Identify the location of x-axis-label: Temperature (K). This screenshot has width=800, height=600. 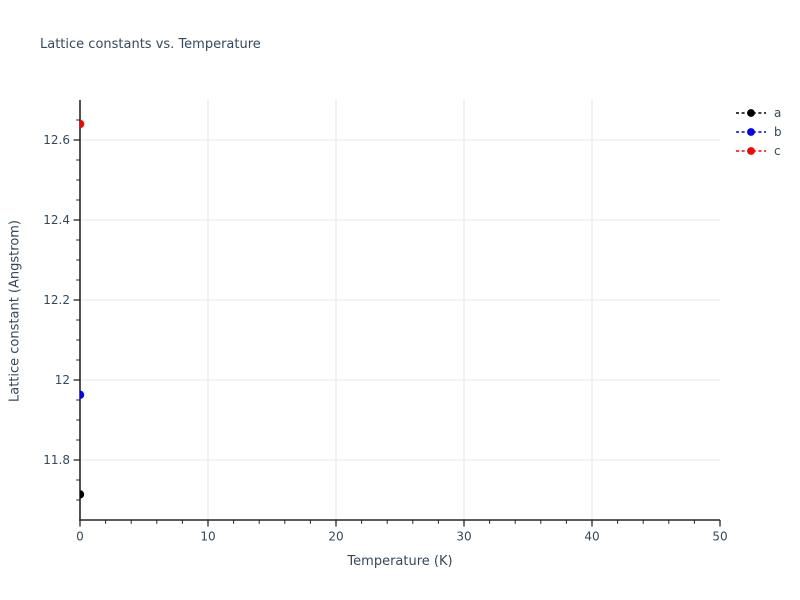
(400, 561).